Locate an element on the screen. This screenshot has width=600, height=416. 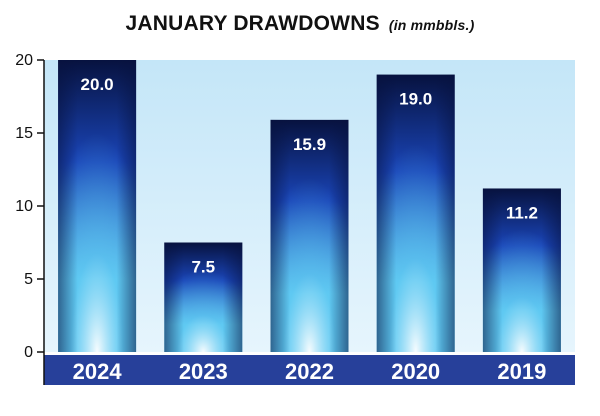
category-labels: 2024 2023 2022 2020 2019 is located at coordinates (310, 371).